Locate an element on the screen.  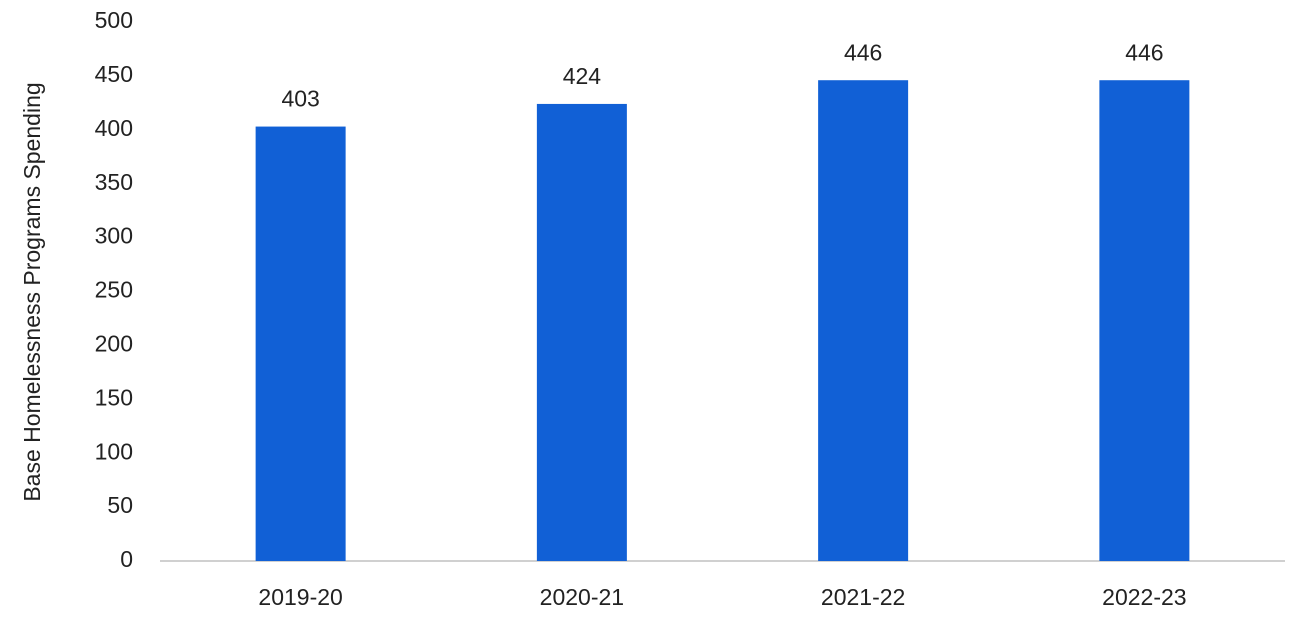
y-tick-label: 350 is located at coordinates (114, 182).